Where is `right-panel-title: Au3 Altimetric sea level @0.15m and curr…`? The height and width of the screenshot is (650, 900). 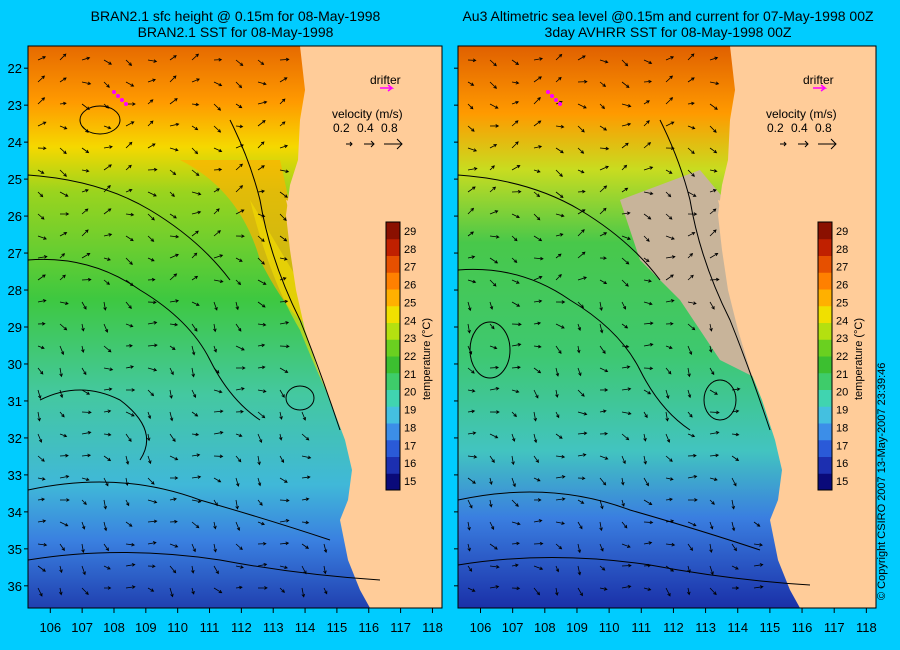 right-panel-title: Au3 Altimetric sea level @0.15m and curr… is located at coordinates (668, 24).